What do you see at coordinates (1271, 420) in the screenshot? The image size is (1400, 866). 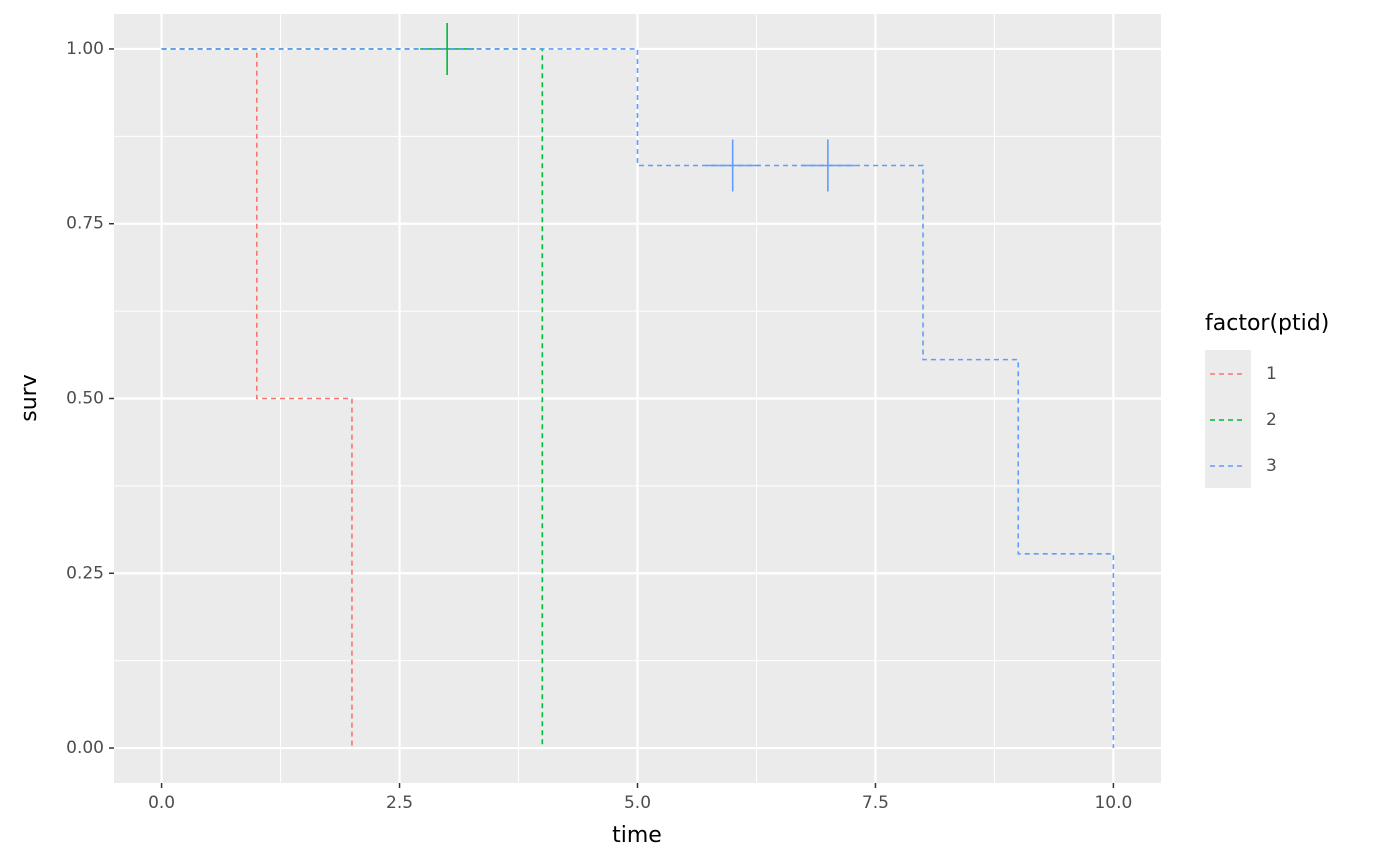 I see `legend-label: 2` at bounding box center [1271, 420].